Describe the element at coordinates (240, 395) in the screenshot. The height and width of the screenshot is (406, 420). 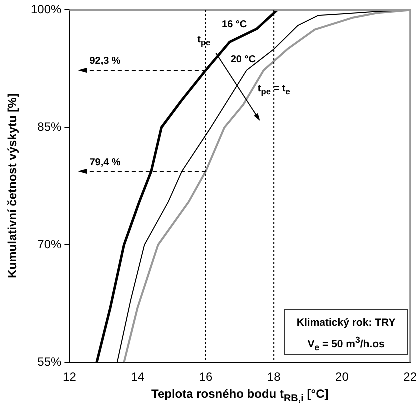
I see `x-axis-title: Teplota rosného bodu t$_{RB,i}$ [°C]` at that location.